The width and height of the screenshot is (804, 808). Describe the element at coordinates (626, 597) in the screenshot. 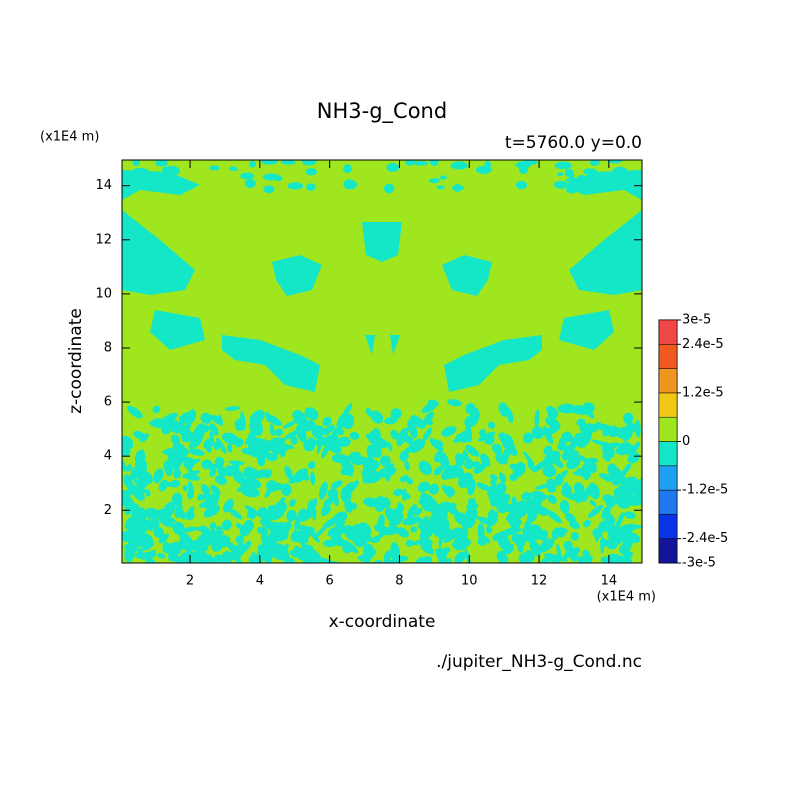

I see `x-unit: (x1E4 m)` at that location.